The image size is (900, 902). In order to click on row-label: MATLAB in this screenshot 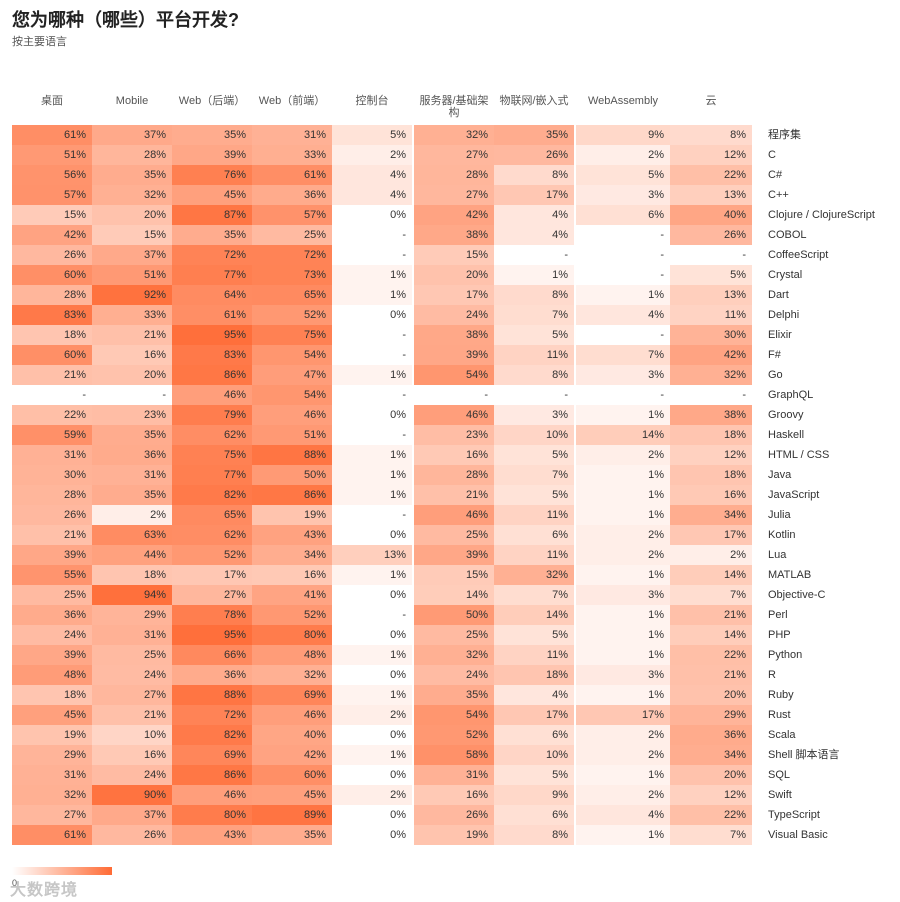, I will do `click(790, 575)`.